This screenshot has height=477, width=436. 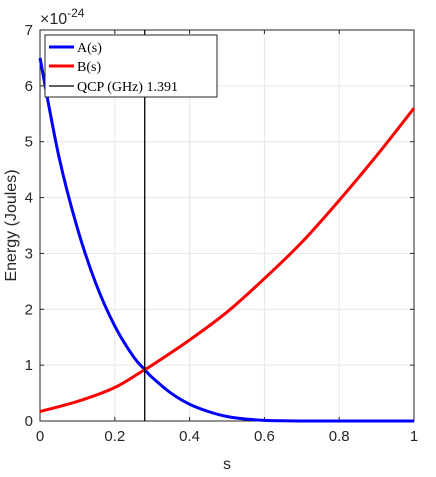 I want to click on x-tick-label: 0, so click(x=40, y=436).